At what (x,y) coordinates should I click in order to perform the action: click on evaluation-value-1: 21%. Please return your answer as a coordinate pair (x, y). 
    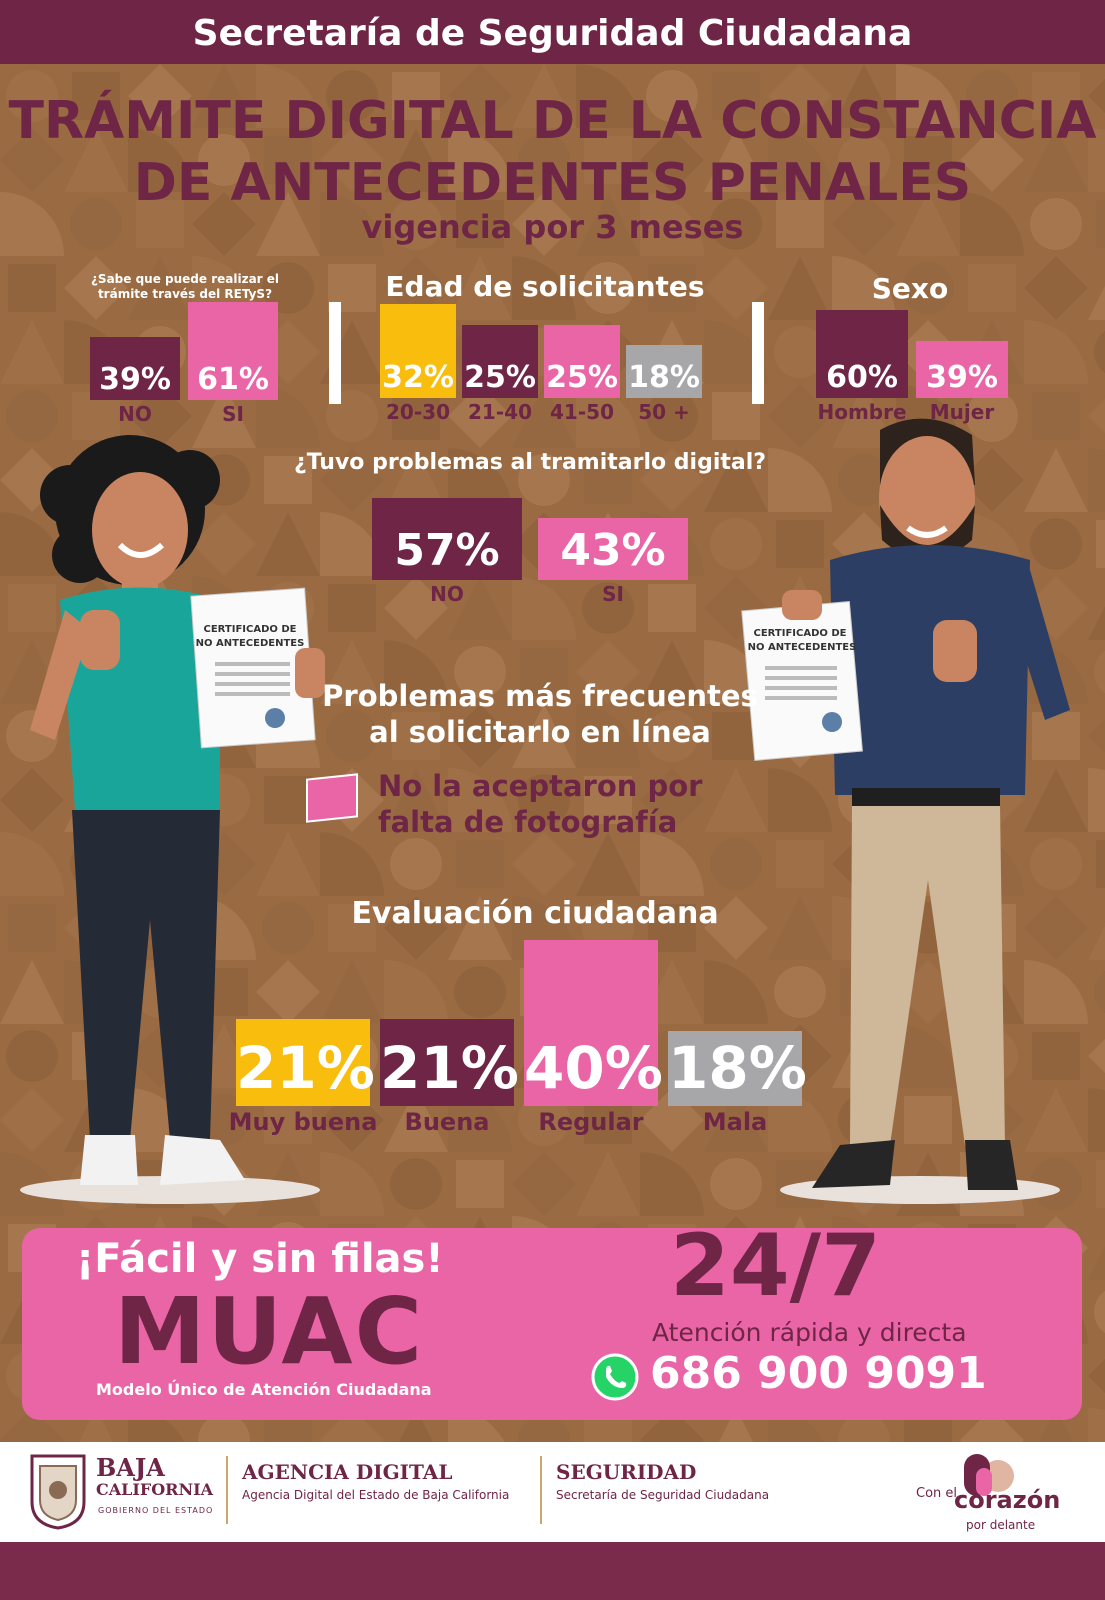
    Looking at the image, I should click on (449, 1068).